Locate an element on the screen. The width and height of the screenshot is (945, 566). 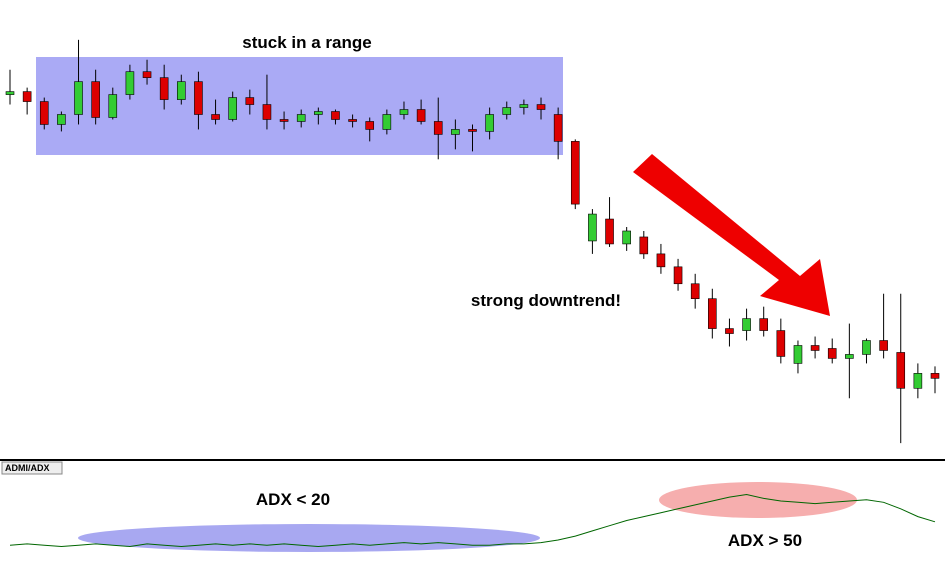
indicator-label: ADMI/ADX is located at coordinates (27, 468).